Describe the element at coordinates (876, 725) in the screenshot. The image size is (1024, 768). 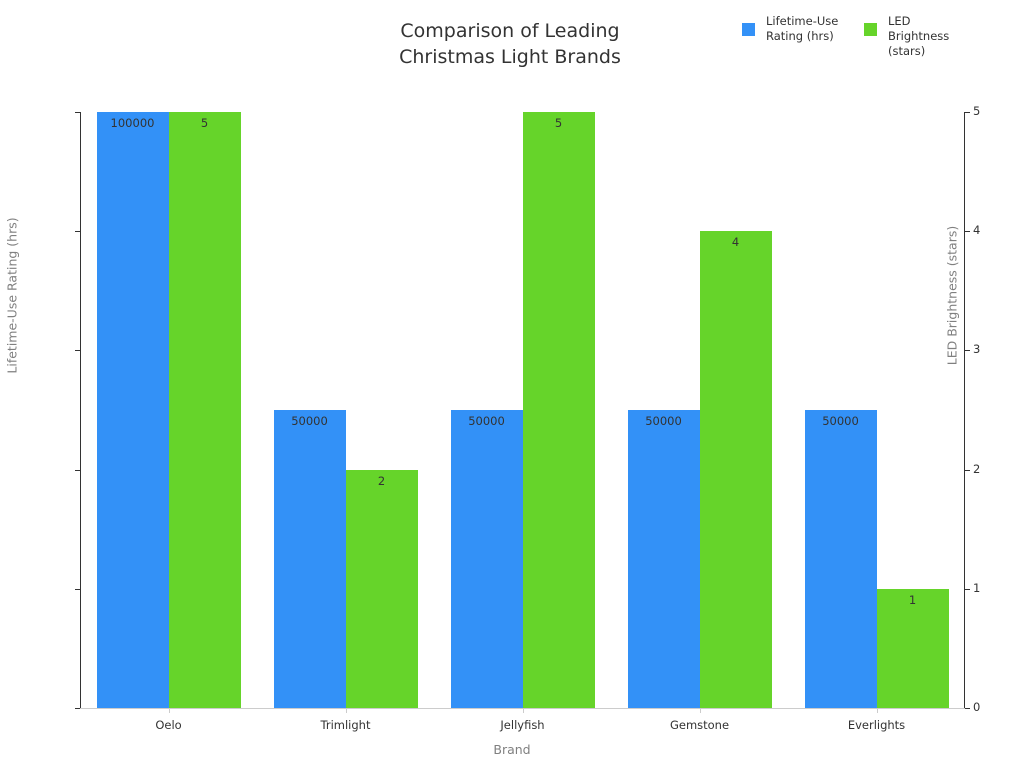
I see `x-axis-category-label: Everlights` at that location.